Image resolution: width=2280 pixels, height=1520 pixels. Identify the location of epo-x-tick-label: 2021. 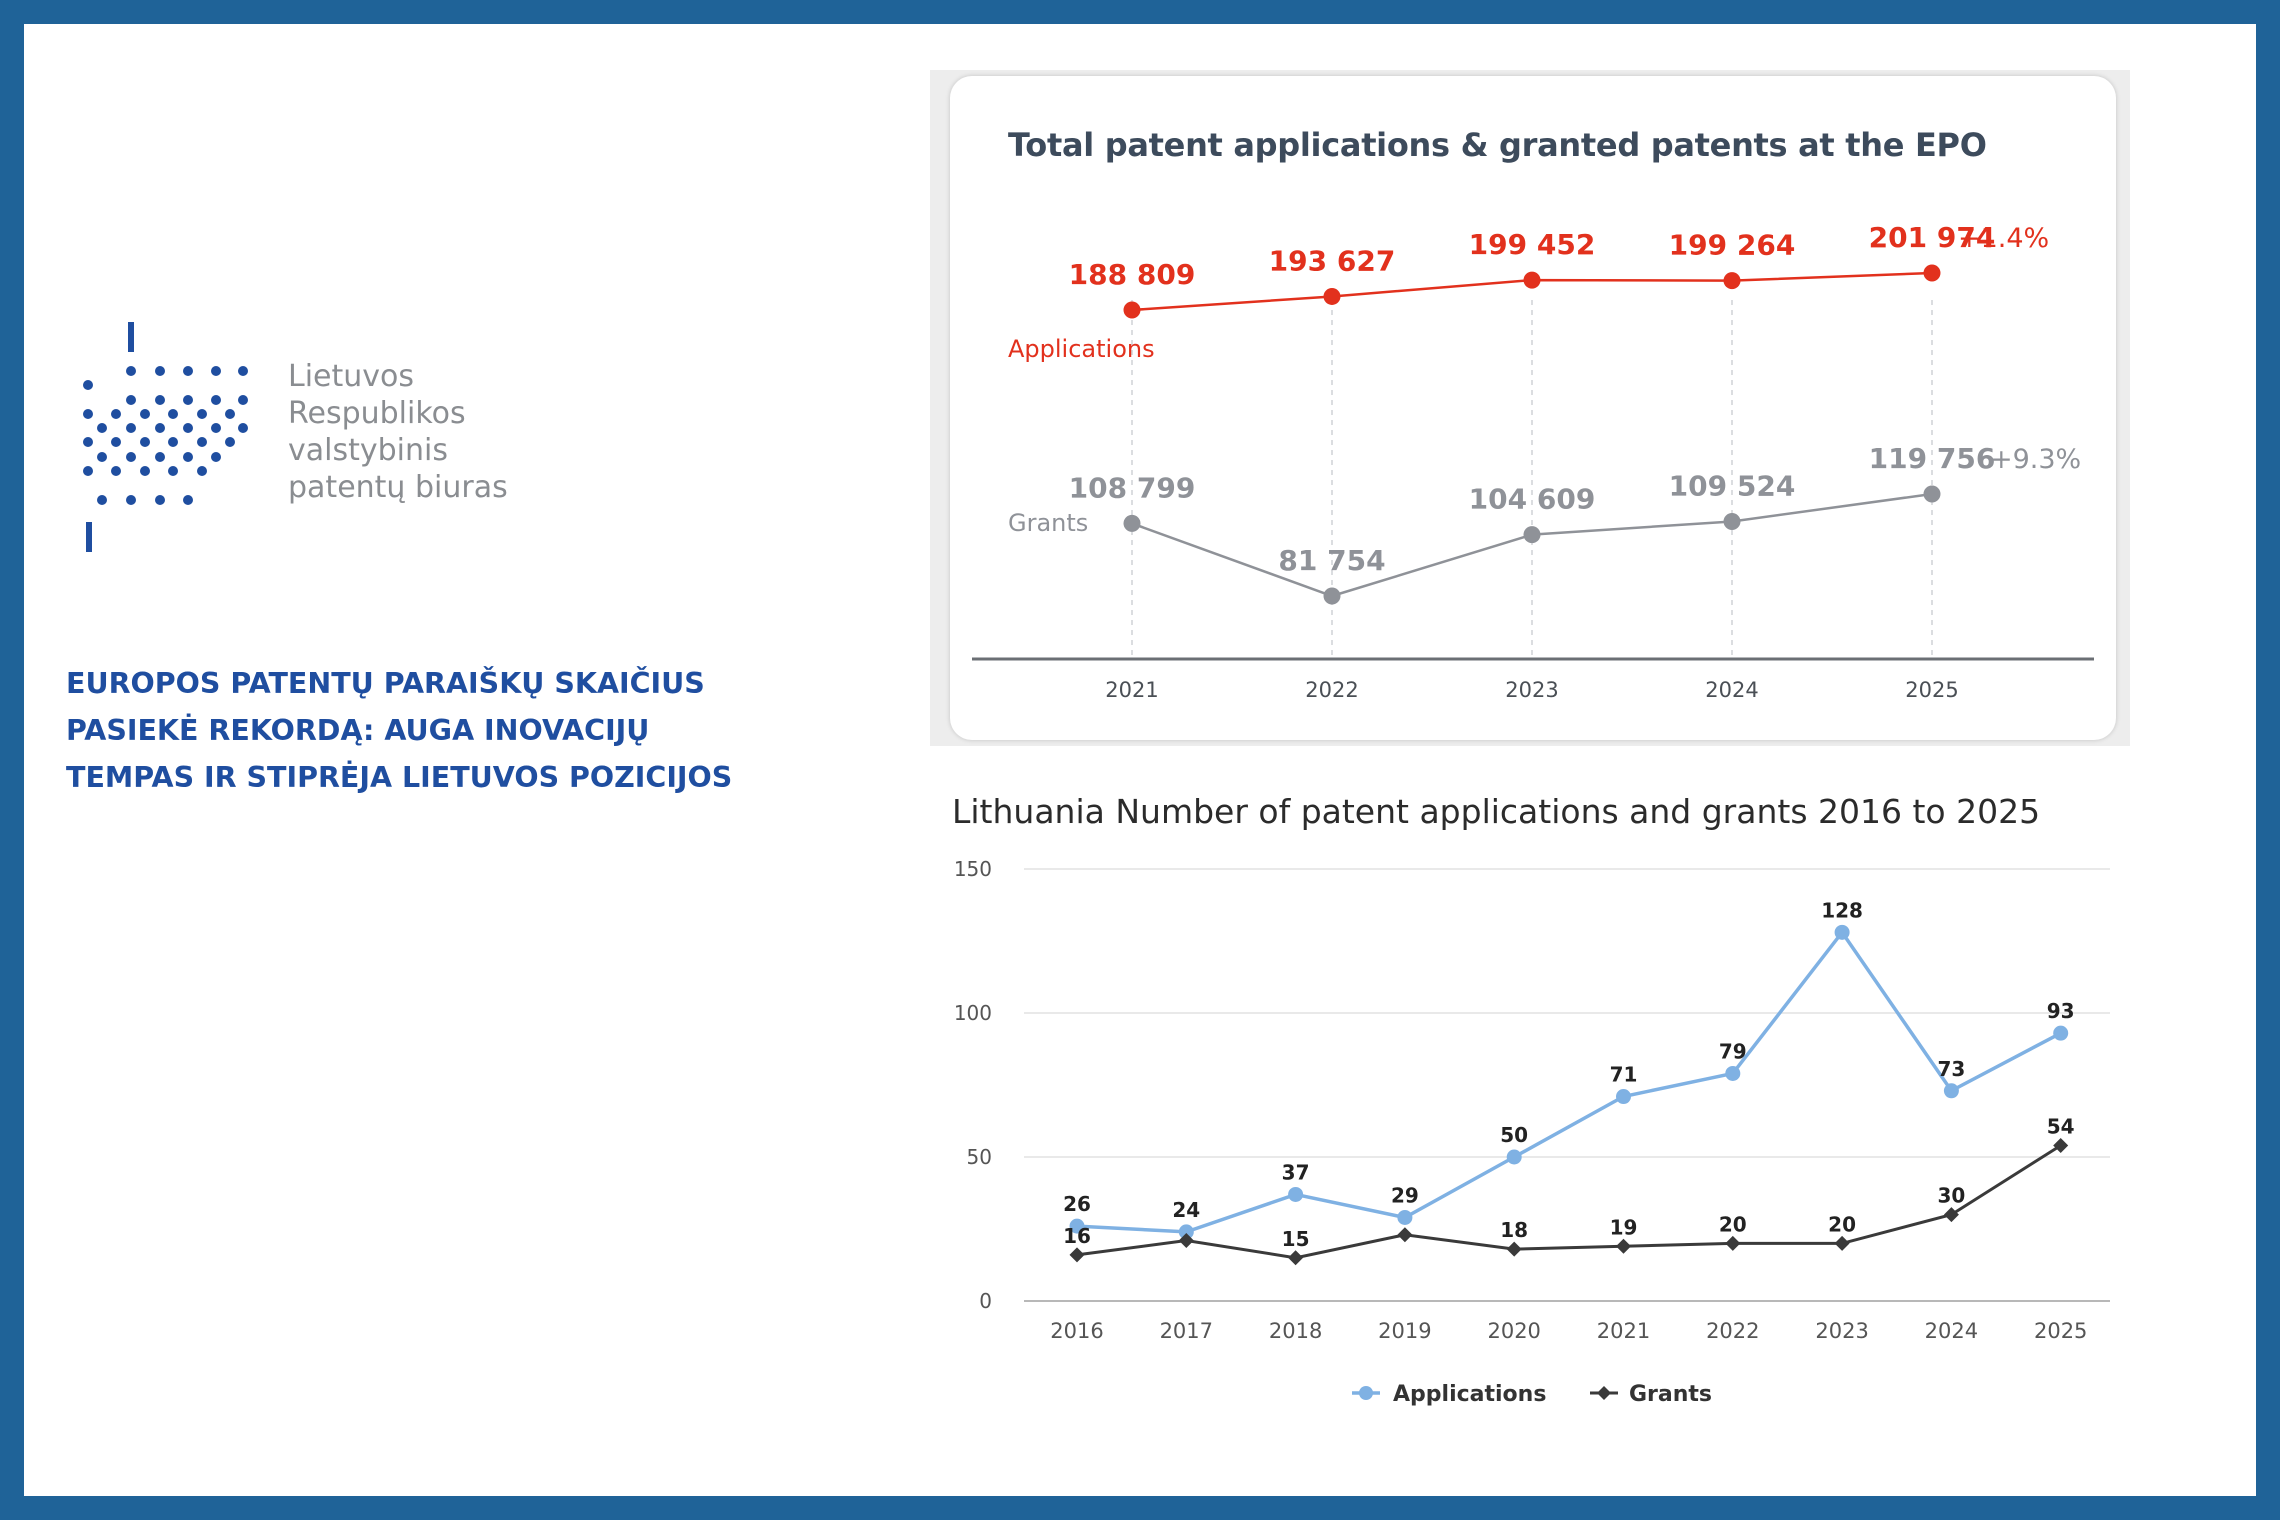
(1131, 690).